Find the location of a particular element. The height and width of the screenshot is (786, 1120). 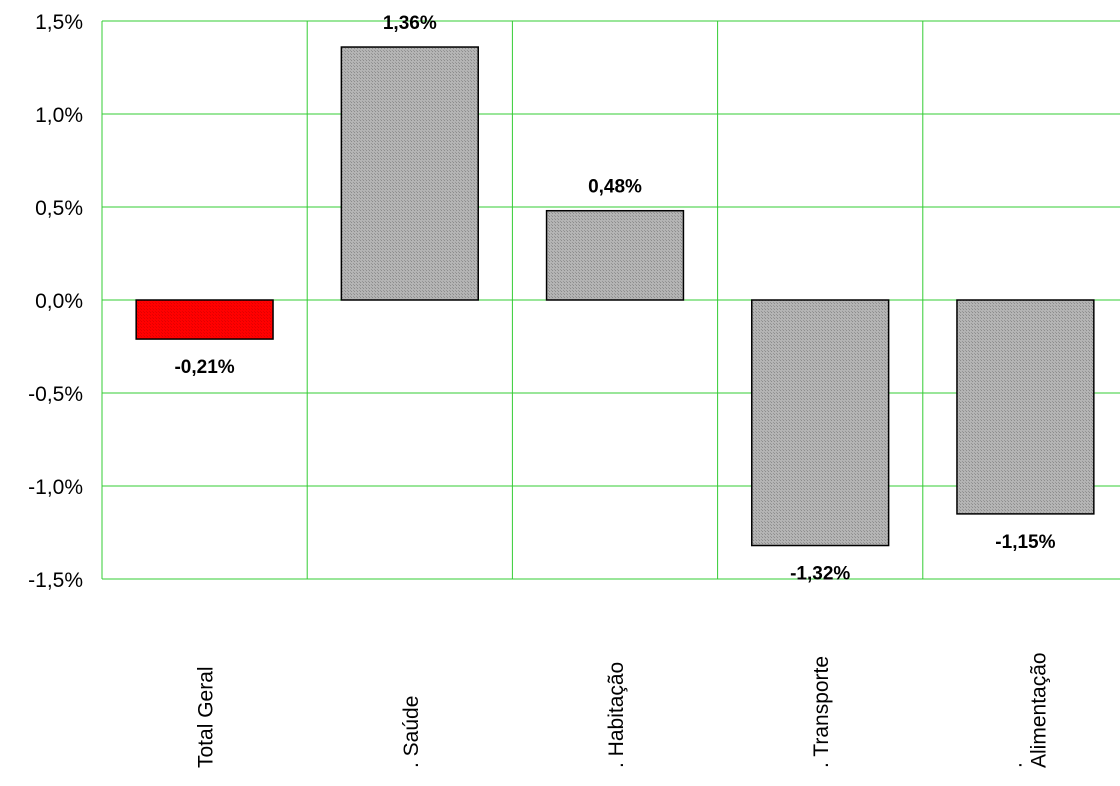

data-label: -1,32% is located at coordinates (820, 574).